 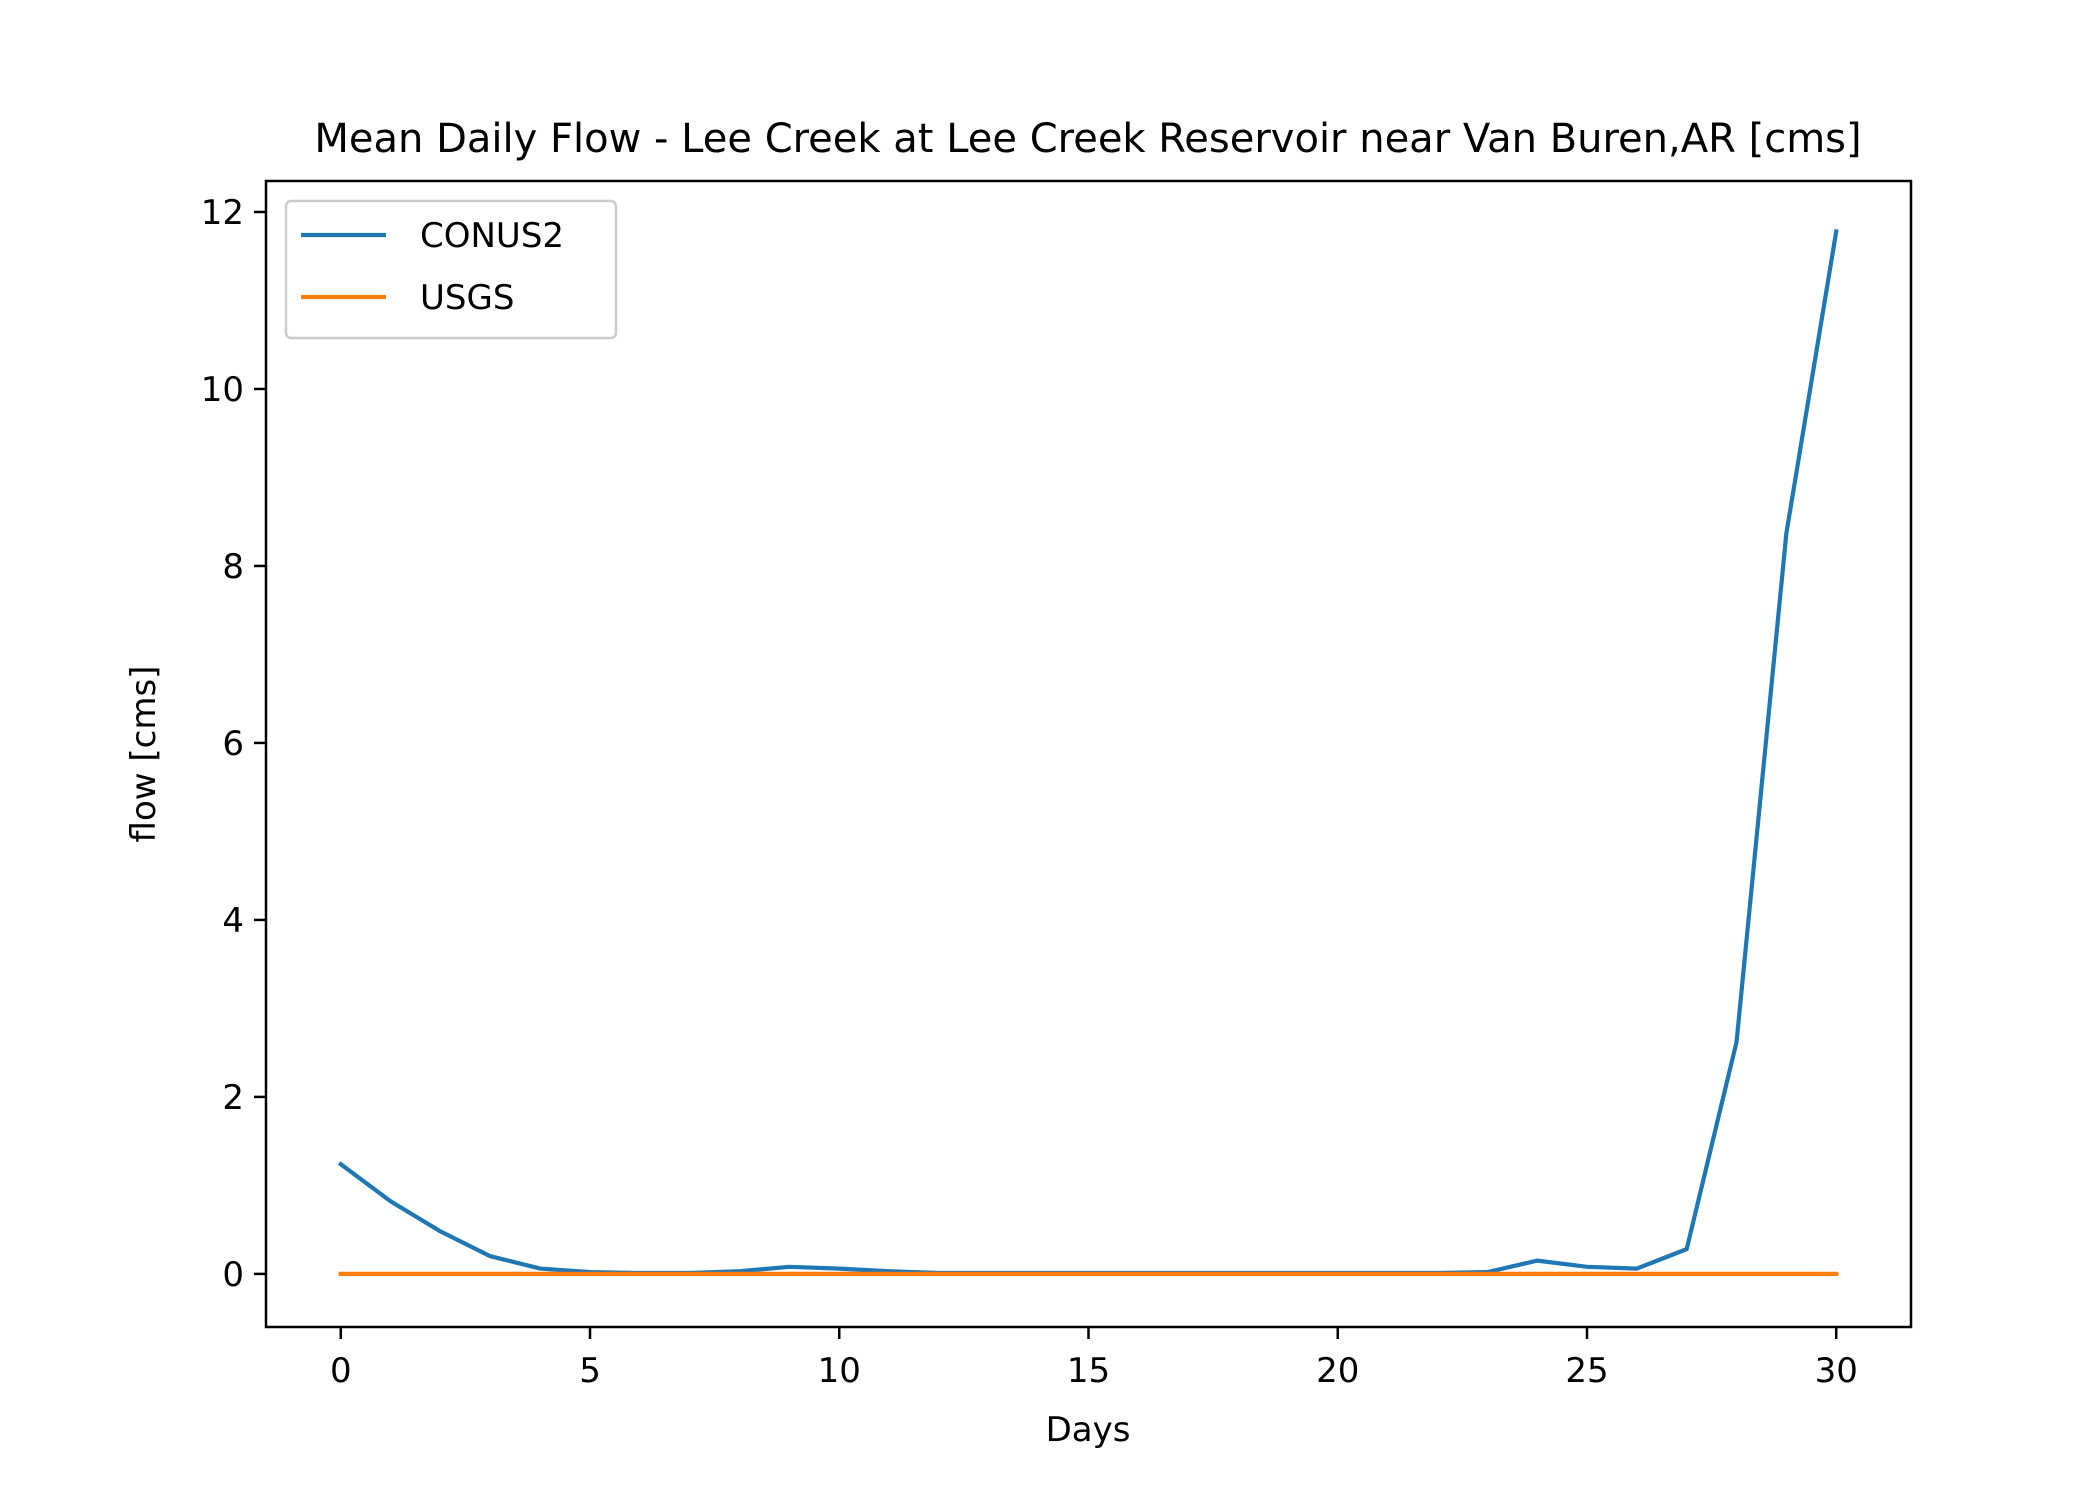 I want to click on y-tick-label: 4, so click(x=233, y=921).